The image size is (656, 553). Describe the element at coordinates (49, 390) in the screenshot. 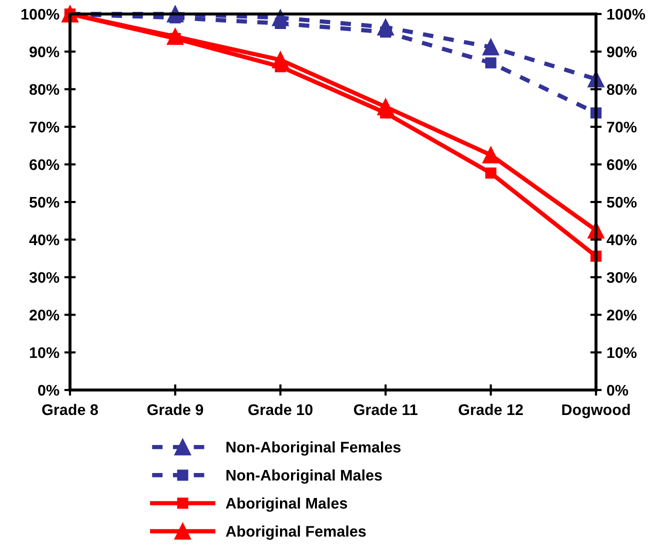

I see `y-tick-label: 0%` at that location.